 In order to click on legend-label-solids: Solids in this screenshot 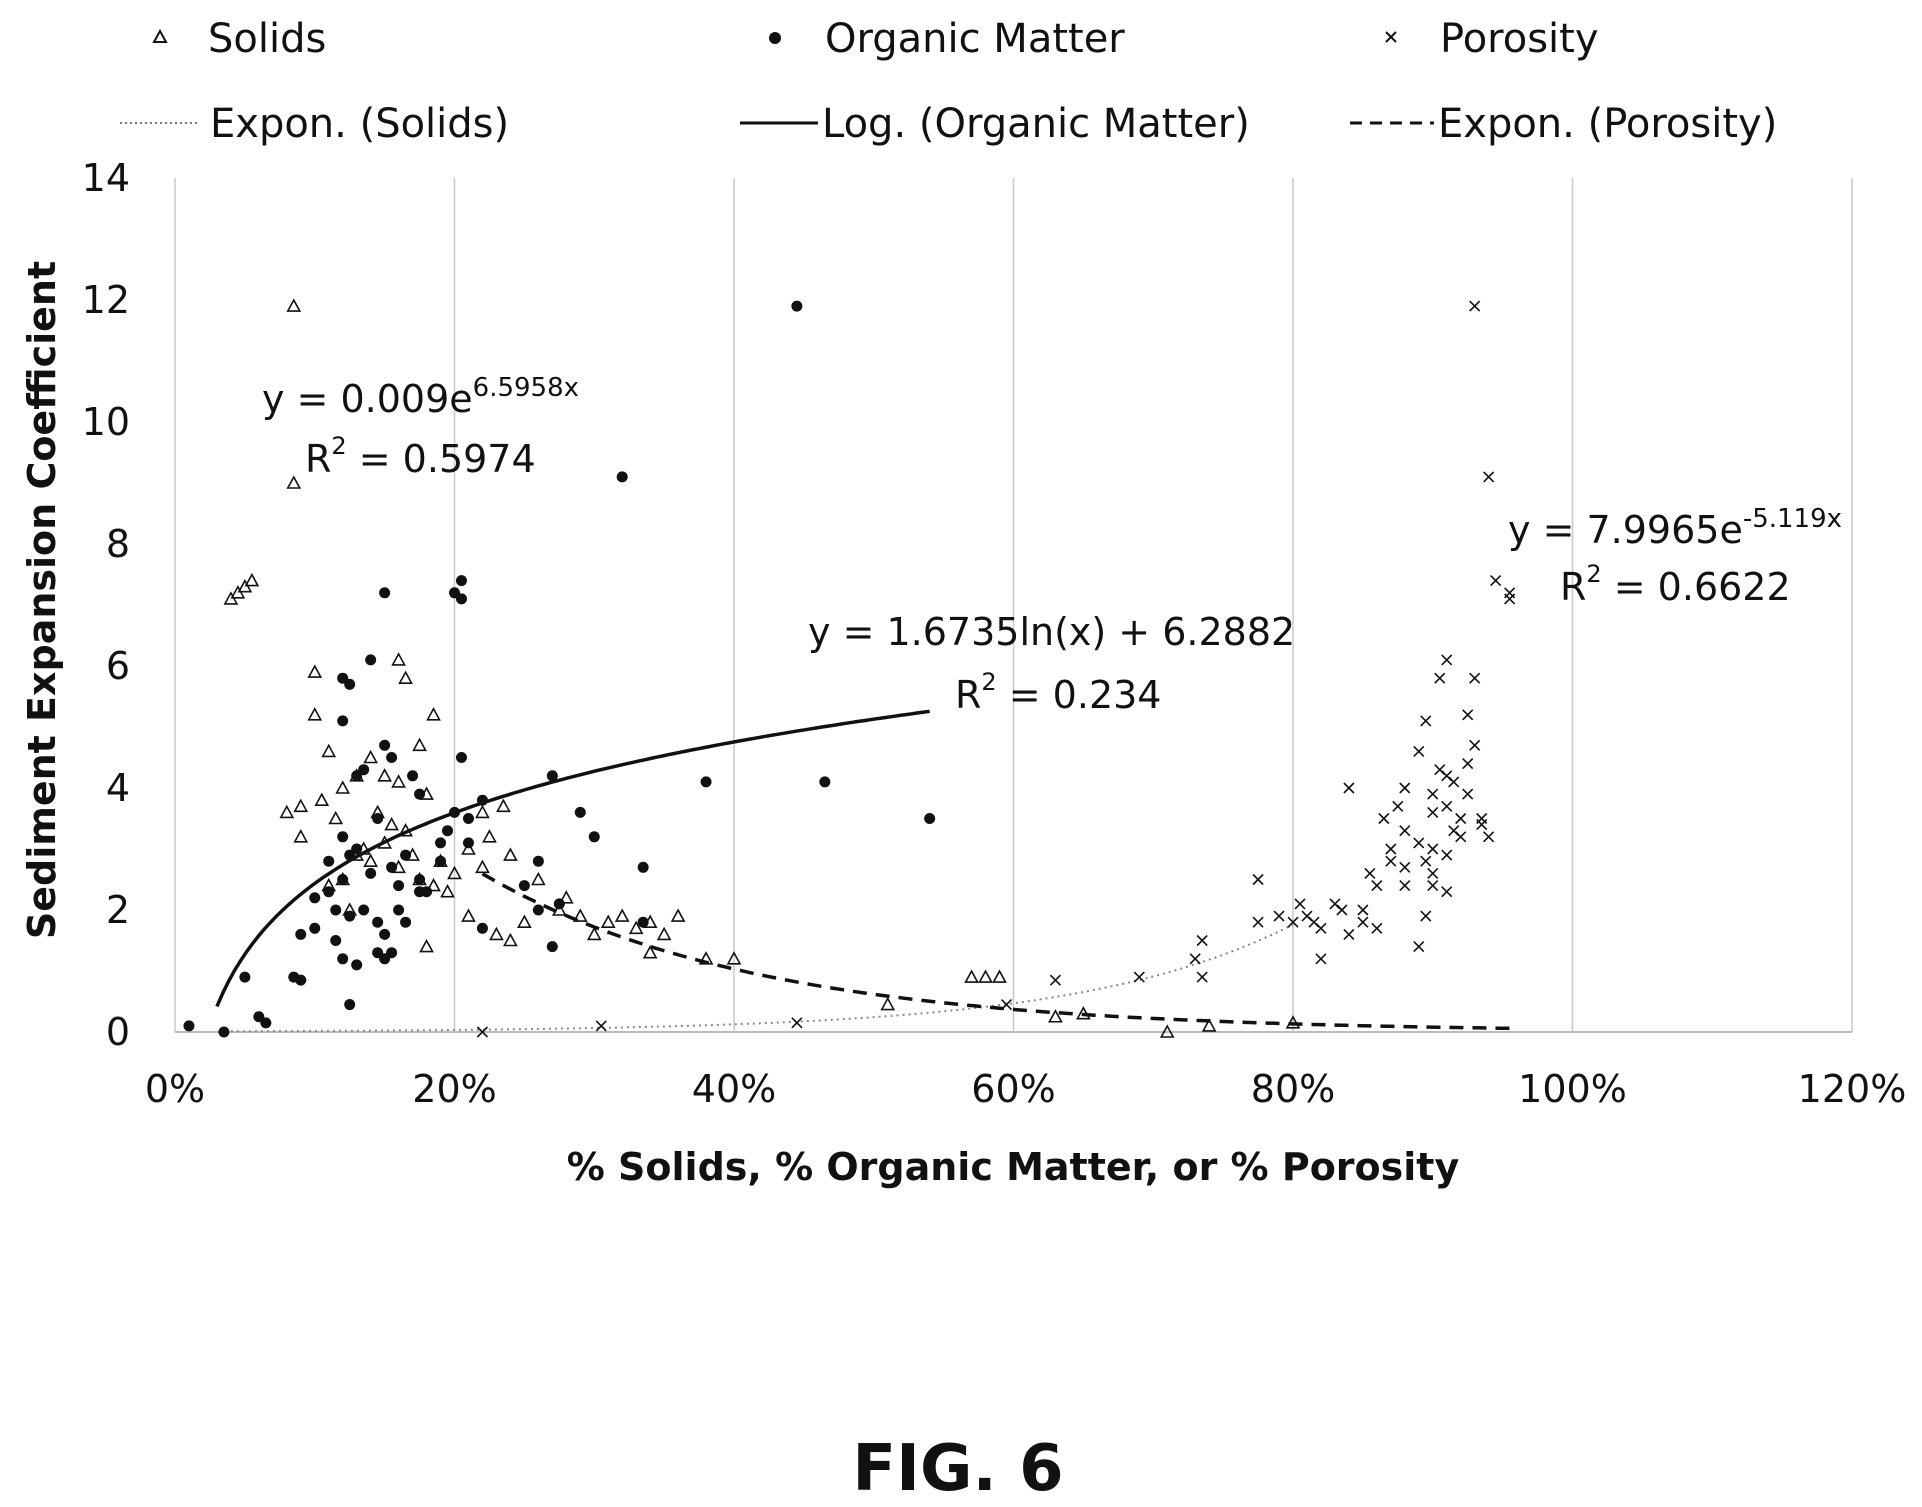, I will do `click(267, 39)`.